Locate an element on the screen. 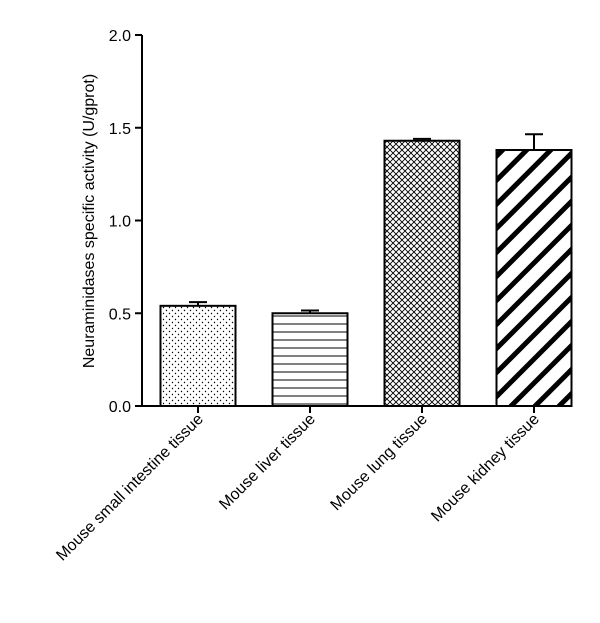  category-label-1: Mouse small intestine tissue is located at coordinates (130, 488).